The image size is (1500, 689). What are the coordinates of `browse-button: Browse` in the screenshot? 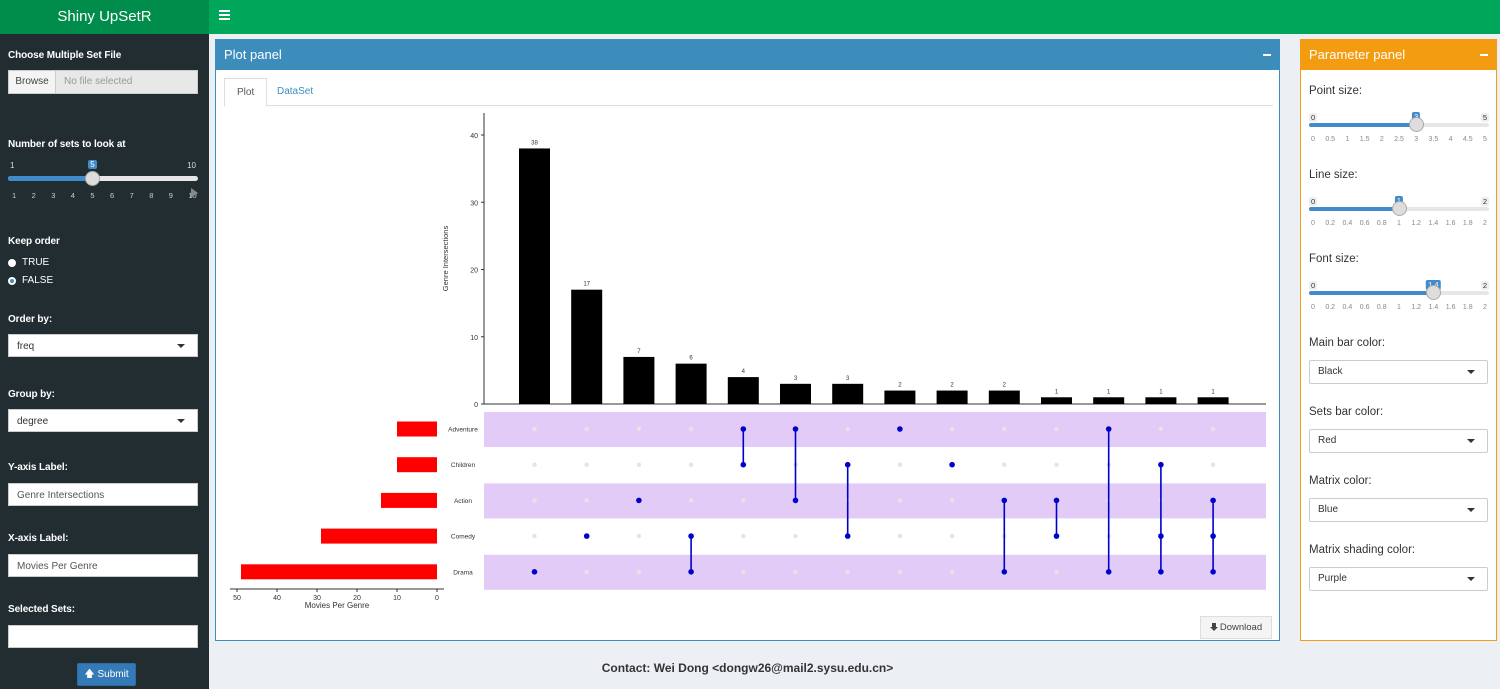 It's located at (32, 82).